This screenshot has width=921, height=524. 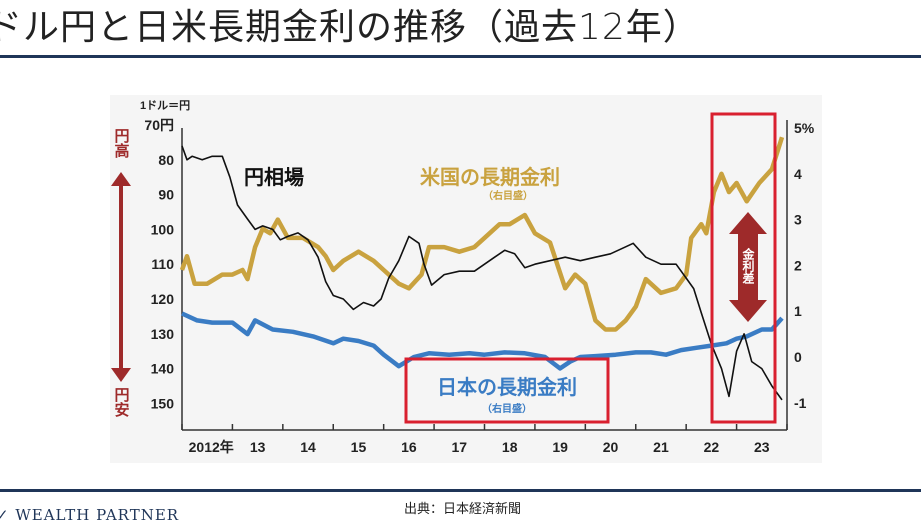 What do you see at coordinates (800, 403) in the screenshot?
I see `right-tick-label: -1` at bounding box center [800, 403].